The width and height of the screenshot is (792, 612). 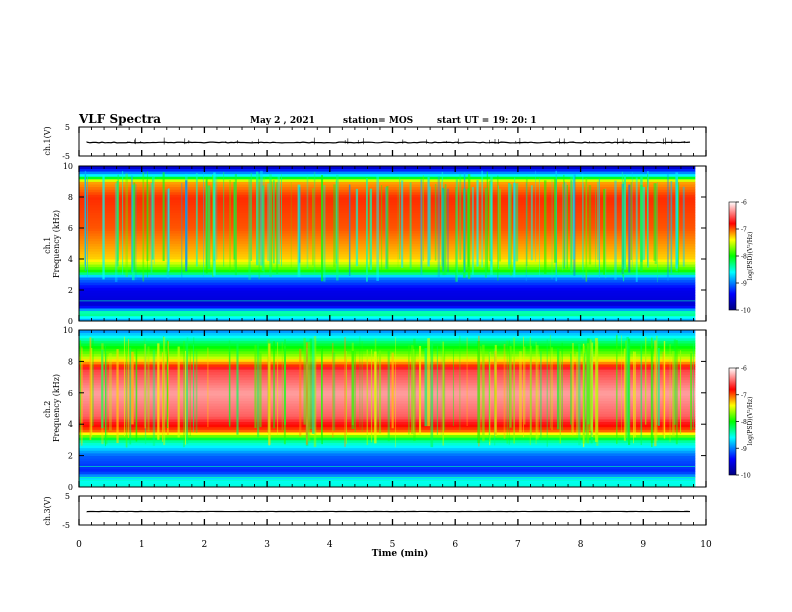 I want to click on frequency-tick-label: 8, so click(x=70, y=197).